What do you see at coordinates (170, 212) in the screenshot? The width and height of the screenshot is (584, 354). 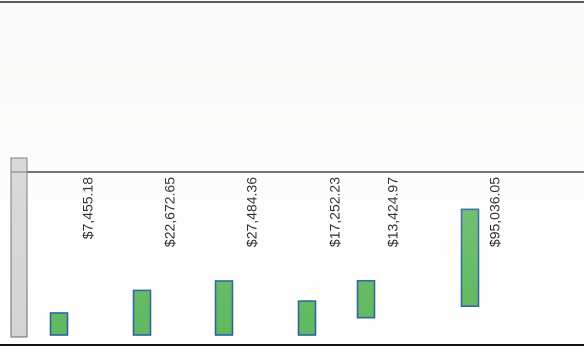 I see `data-label-2: $22,672.65` at bounding box center [170, 212].